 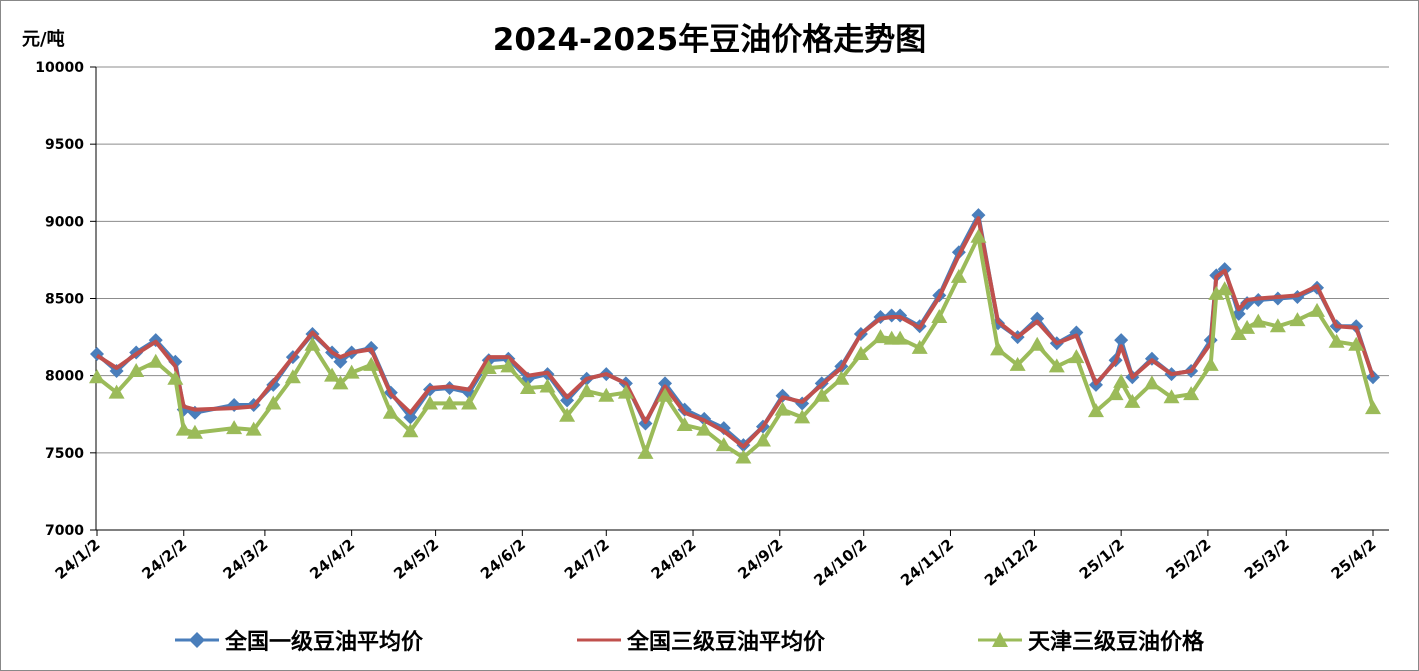 I want to click on legend-item-national-grade3: 全国三级豆油平均价, so click(x=701, y=640).